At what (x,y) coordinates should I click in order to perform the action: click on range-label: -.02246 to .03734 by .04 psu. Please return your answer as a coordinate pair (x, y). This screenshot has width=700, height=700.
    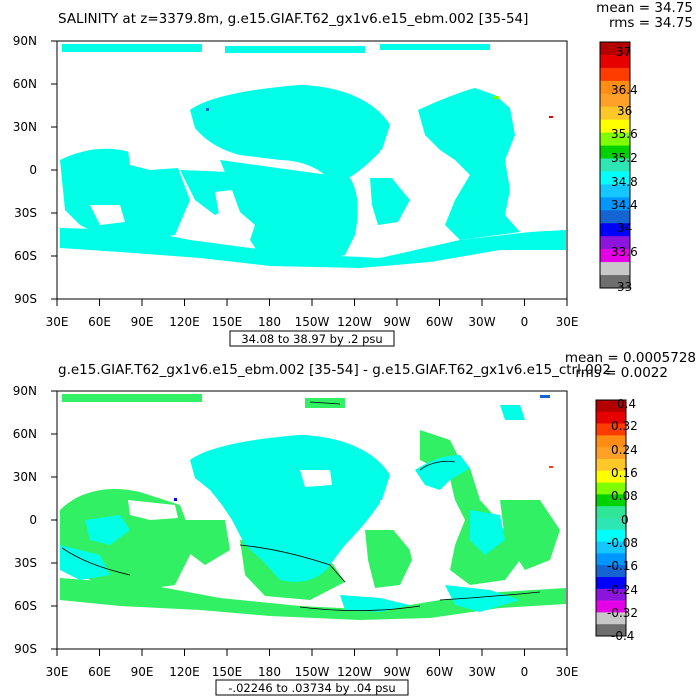
    Looking at the image, I should click on (311, 688).